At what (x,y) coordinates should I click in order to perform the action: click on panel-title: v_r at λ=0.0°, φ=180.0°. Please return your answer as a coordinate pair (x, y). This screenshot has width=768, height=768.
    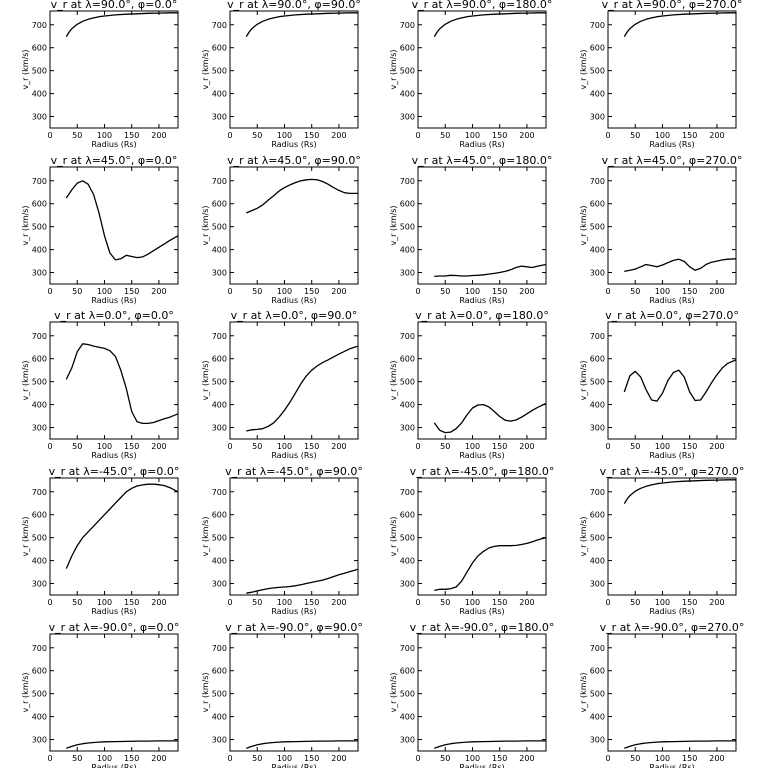
    Looking at the image, I should click on (482, 315).